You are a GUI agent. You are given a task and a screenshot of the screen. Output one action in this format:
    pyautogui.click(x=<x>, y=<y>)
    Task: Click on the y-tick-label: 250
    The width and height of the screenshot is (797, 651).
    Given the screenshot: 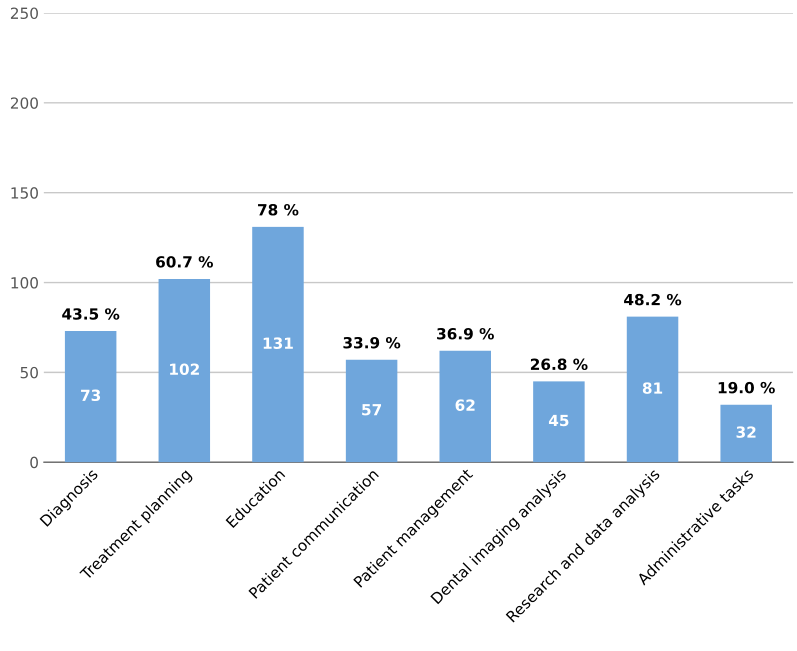 What is the action you would take?
    pyautogui.click(x=24, y=13)
    